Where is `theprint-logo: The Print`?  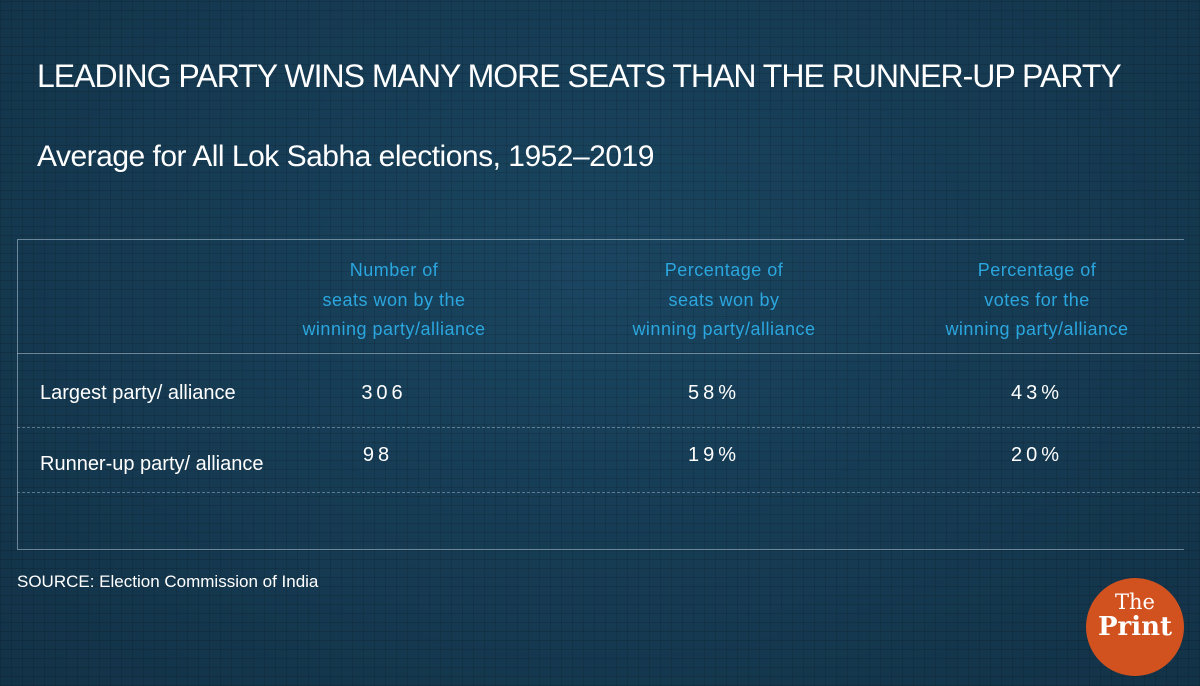
theprint-logo: The Print is located at coordinates (1135, 627).